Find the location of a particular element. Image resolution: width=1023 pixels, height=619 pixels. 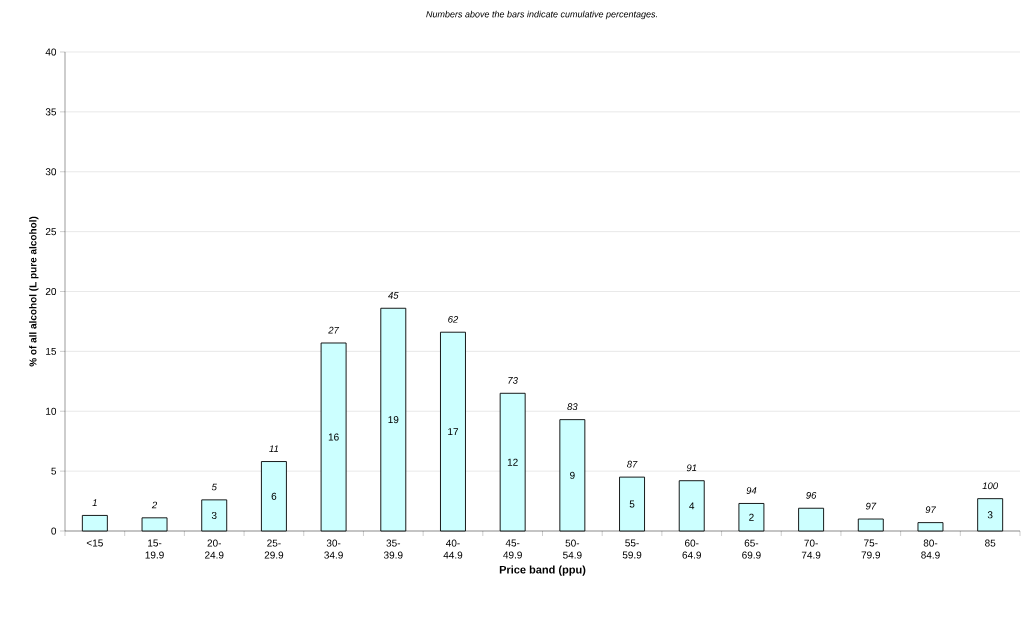

y-tick-label: 0 is located at coordinates (54, 531).